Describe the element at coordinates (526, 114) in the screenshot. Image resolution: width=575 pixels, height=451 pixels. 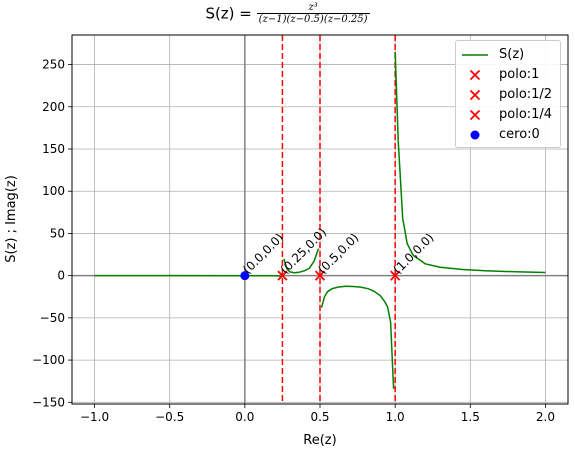
I see `legend-label: polo:1/4` at that location.